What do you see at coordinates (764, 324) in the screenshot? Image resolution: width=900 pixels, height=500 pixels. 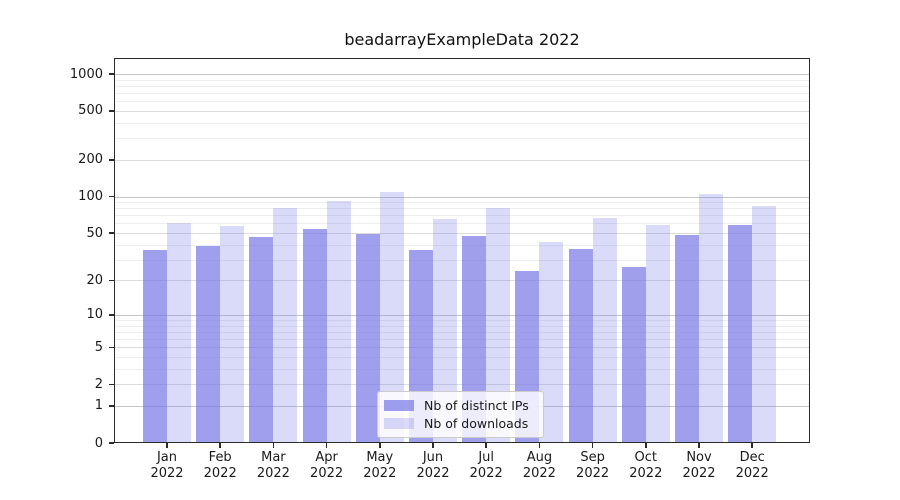 I see `bar-nb-of-downloads-dec` at bounding box center [764, 324].